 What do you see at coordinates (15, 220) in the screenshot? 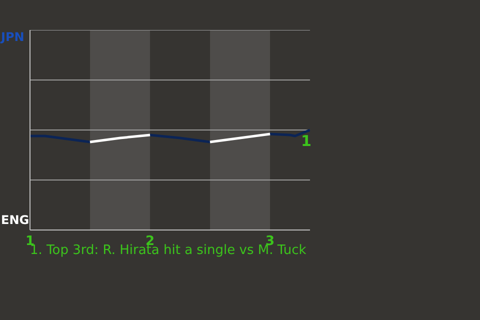
I see `text: ENG` at bounding box center [15, 220].